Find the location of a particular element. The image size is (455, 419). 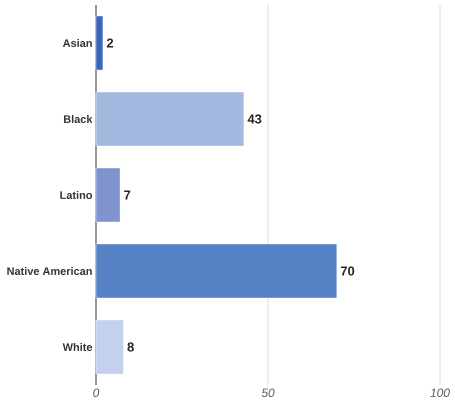

y-tick-label: White is located at coordinates (77, 347).